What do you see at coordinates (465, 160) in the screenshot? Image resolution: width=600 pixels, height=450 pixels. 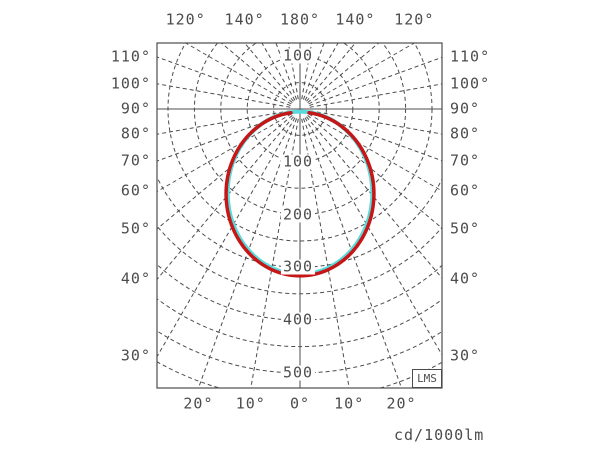 I see `angle-label-right: 70°` at bounding box center [465, 160].